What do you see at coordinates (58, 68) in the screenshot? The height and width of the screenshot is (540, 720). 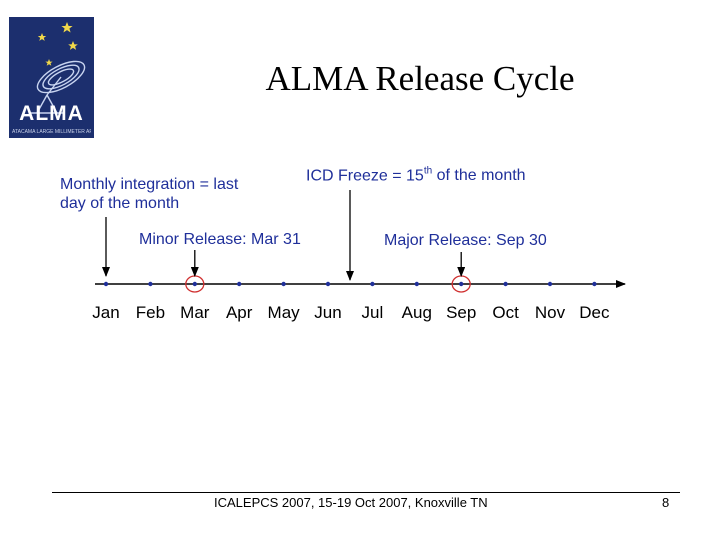 I see `alma-antenna-star-art` at bounding box center [58, 68].